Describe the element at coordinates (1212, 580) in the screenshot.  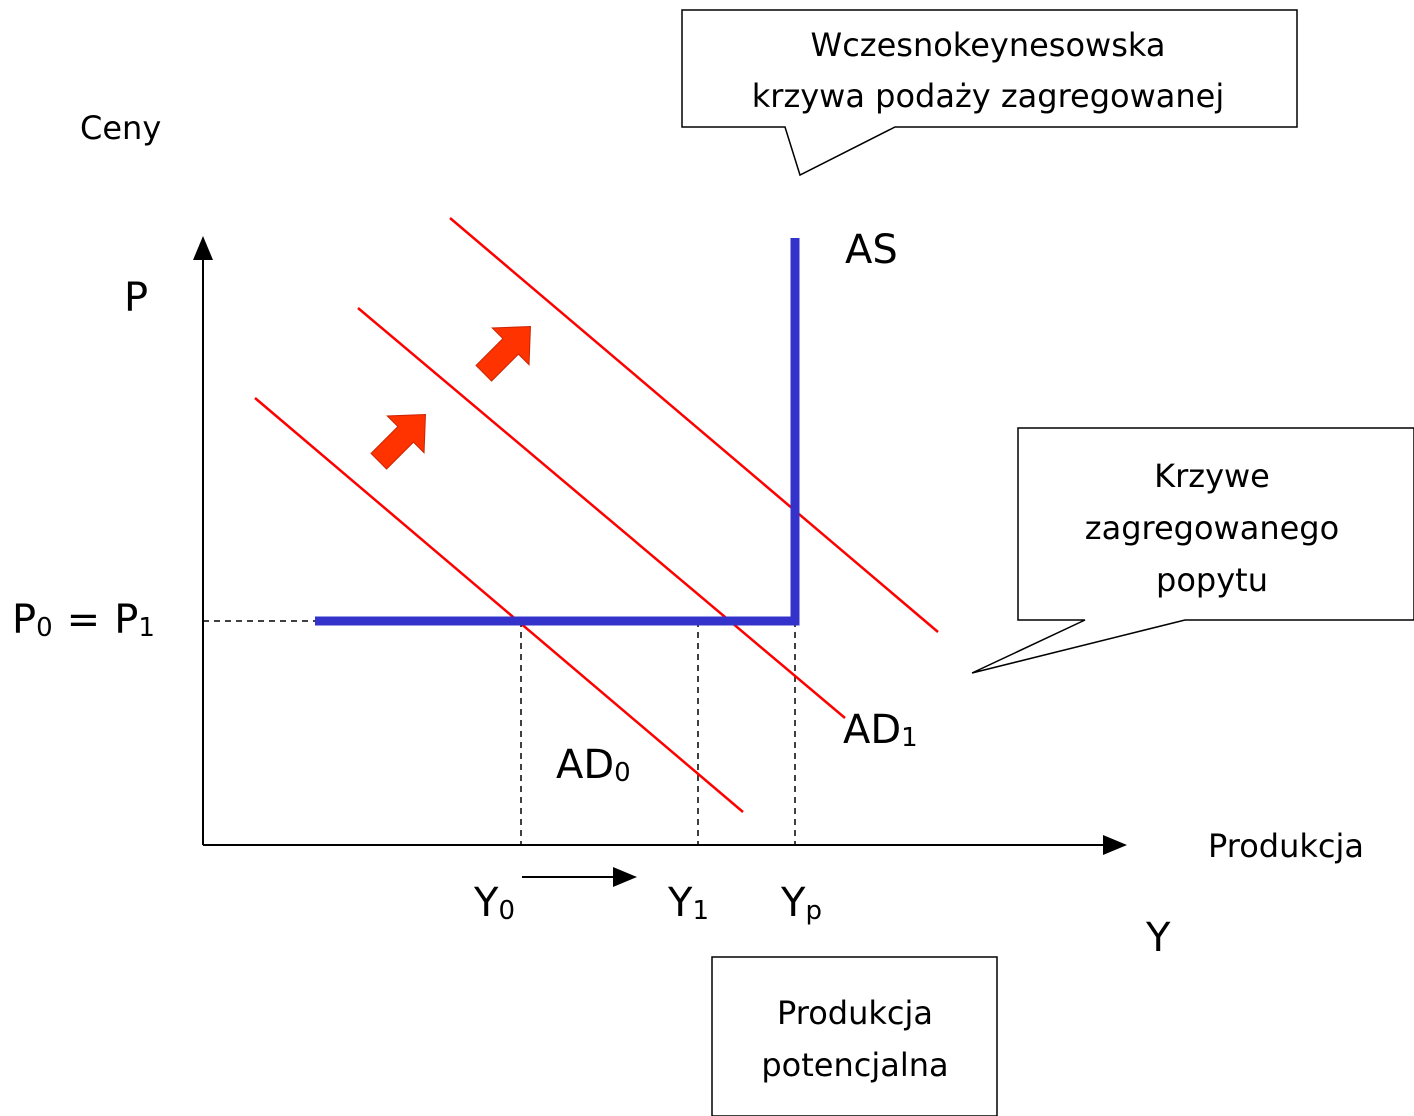
I see `callout-text: popytu` at that location.